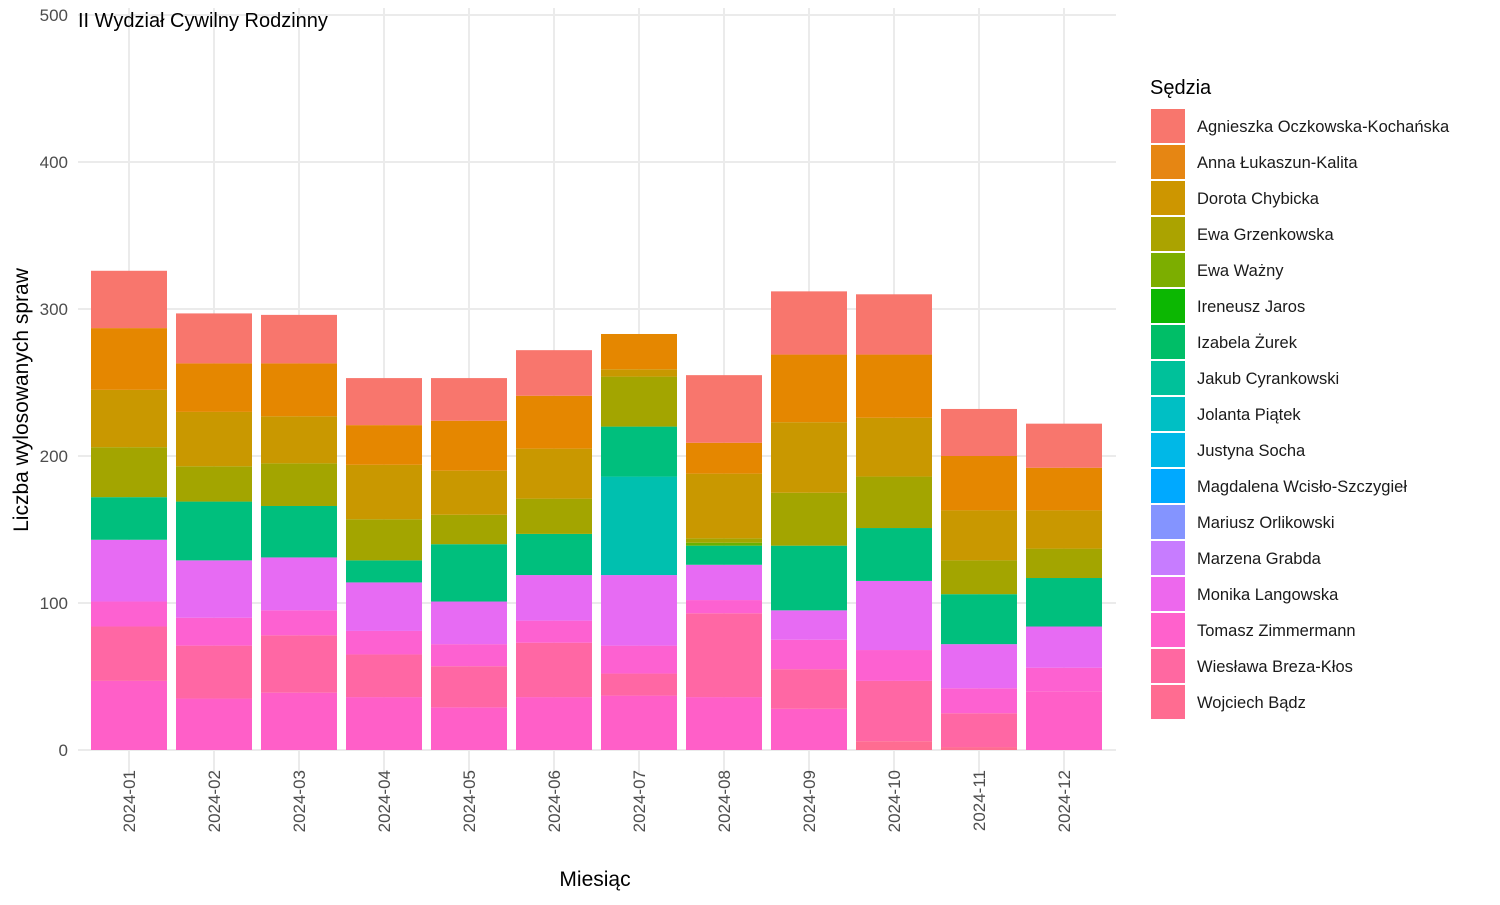 The width and height of the screenshot is (1500, 905). Describe the element at coordinates (21, 399) in the screenshot. I see `y-axis-title: Liczba wylosowanych spraw` at that location.